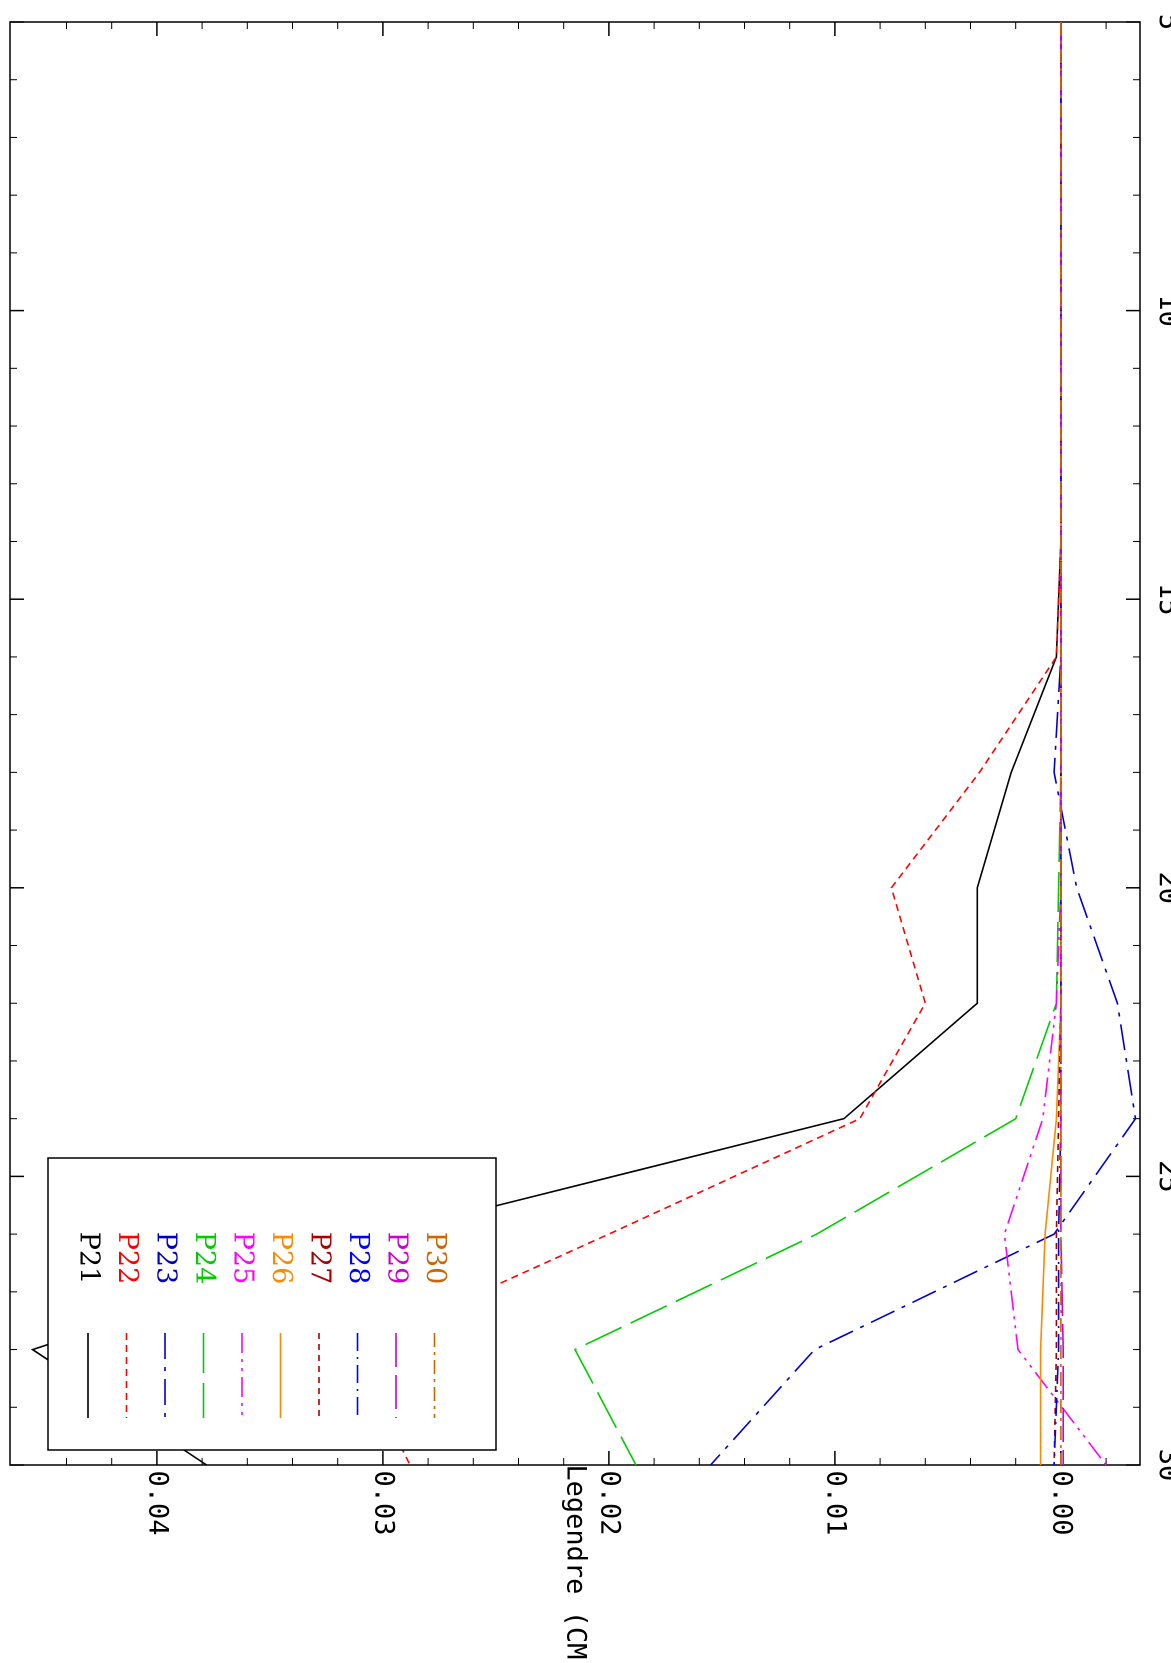  I want to click on y-tick-label: 0.04, so click(157, 1502).